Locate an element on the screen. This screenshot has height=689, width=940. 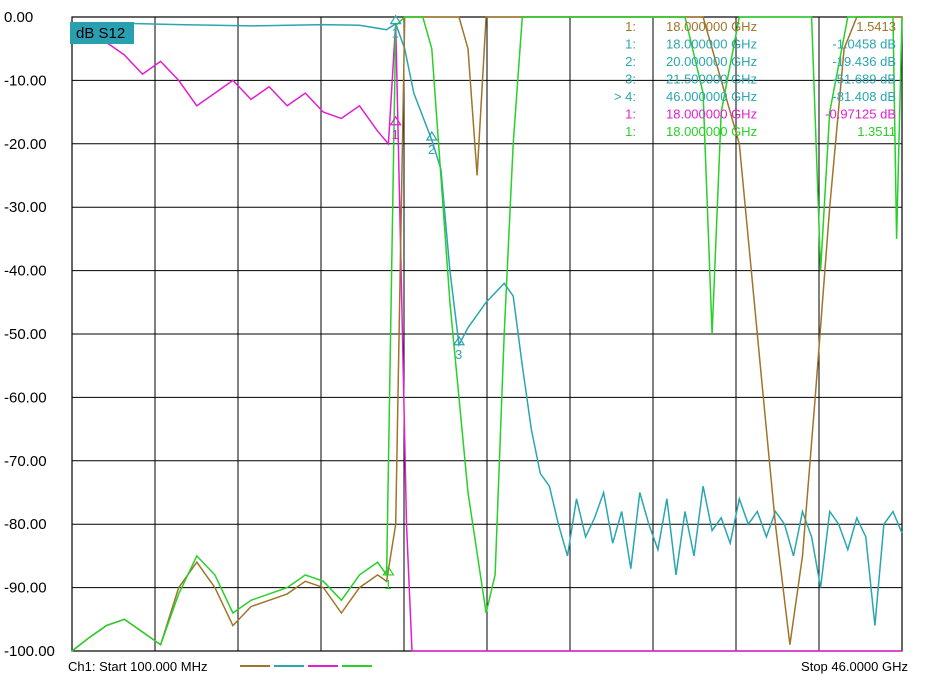
footer: Ch1: Start 100.000 MHz Stop 46.0000 GHz is located at coordinates (488, 666).